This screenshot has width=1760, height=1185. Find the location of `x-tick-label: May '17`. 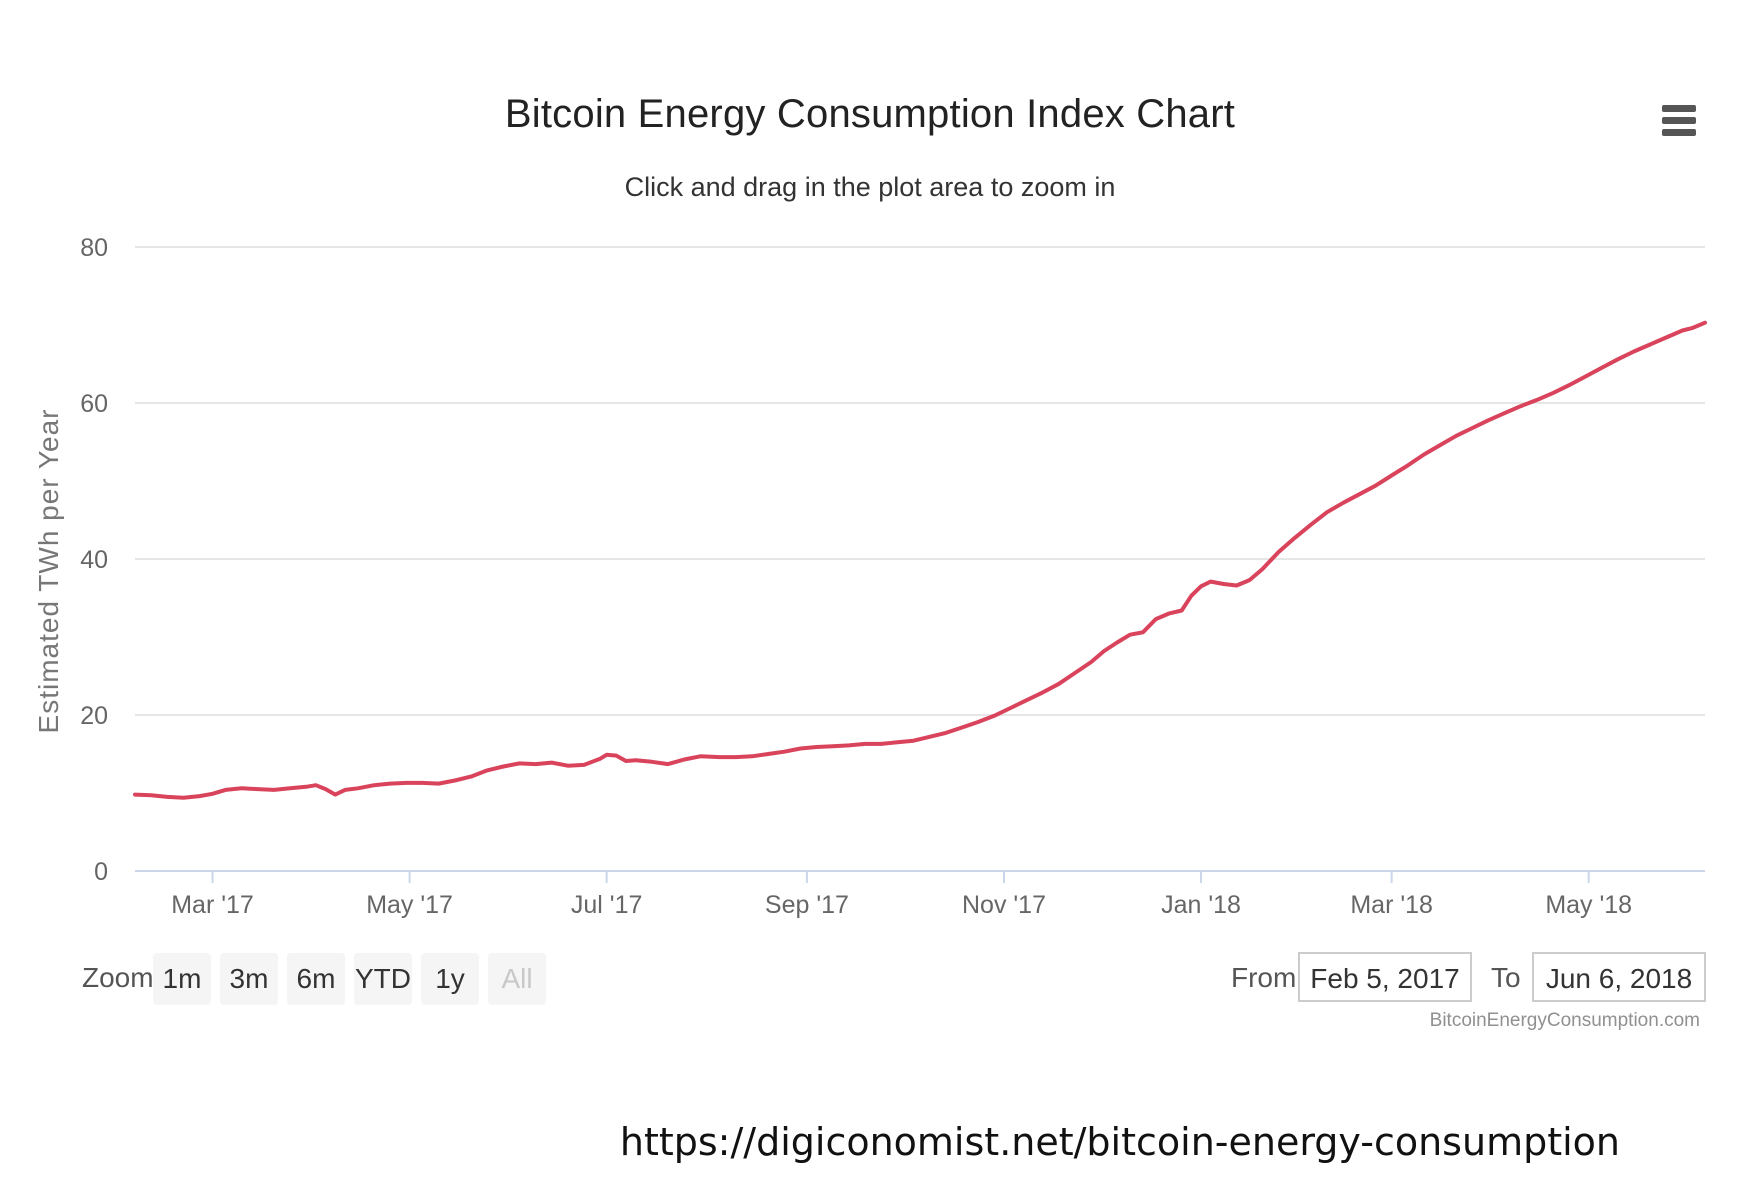

x-tick-label: May '17 is located at coordinates (409, 905).